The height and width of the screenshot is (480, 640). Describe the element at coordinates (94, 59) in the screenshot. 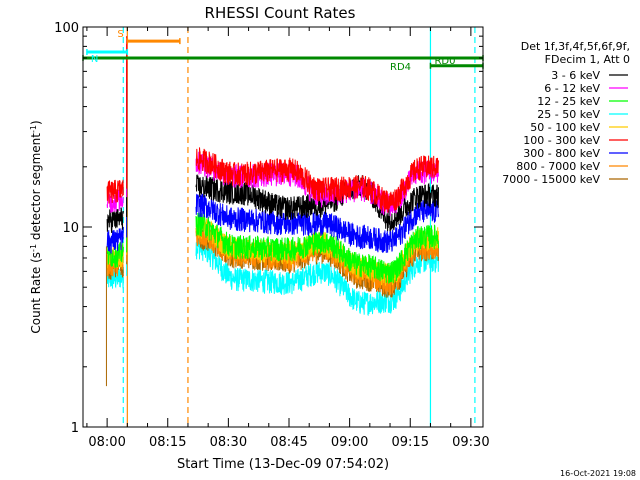

I see `state-bar-label: N` at that location.